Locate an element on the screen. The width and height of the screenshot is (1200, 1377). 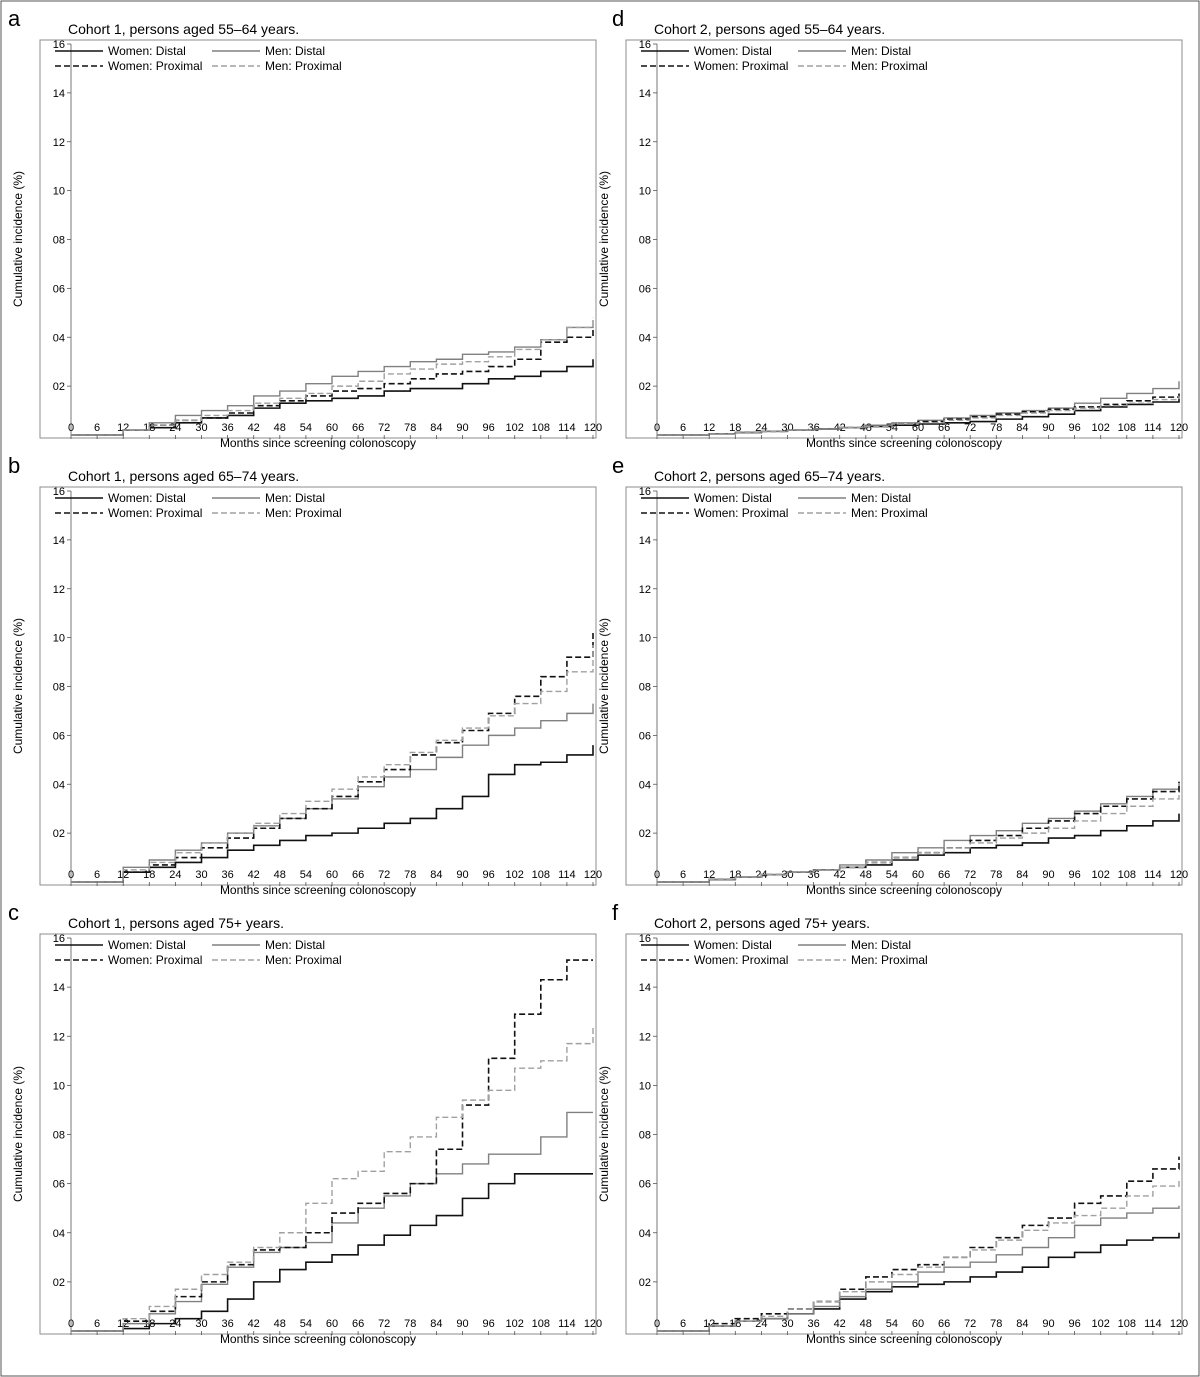
y-tick-label: 14 is located at coordinates (645, 541).